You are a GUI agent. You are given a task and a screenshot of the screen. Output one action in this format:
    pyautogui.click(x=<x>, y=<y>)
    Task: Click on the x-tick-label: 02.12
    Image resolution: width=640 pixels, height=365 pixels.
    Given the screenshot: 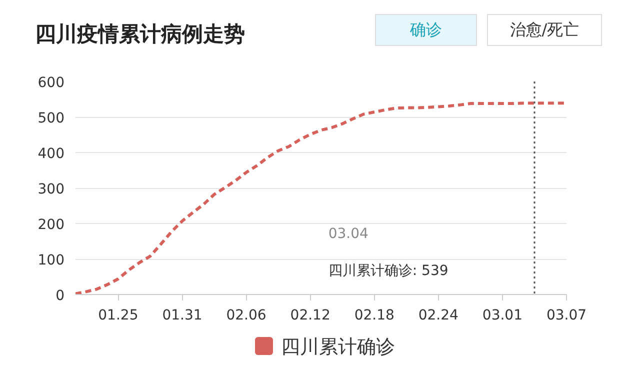 What is the action you would take?
    pyautogui.click(x=310, y=316)
    